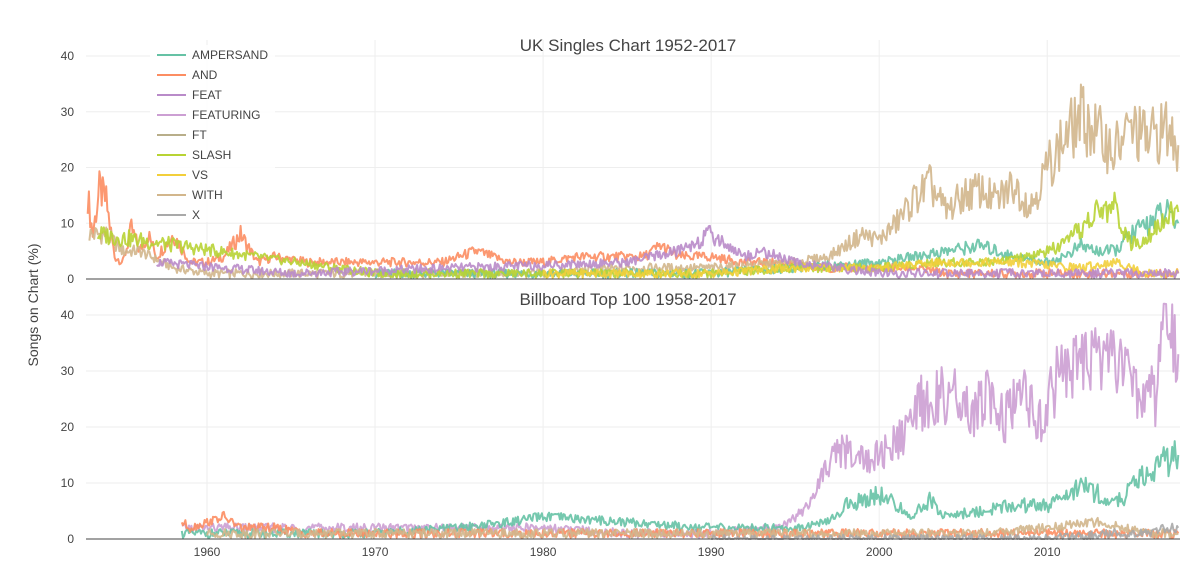 The image size is (1203, 575). What do you see at coordinates (207, 552) in the screenshot?
I see `x-tick-label: 1960` at bounding box center [207, 552].